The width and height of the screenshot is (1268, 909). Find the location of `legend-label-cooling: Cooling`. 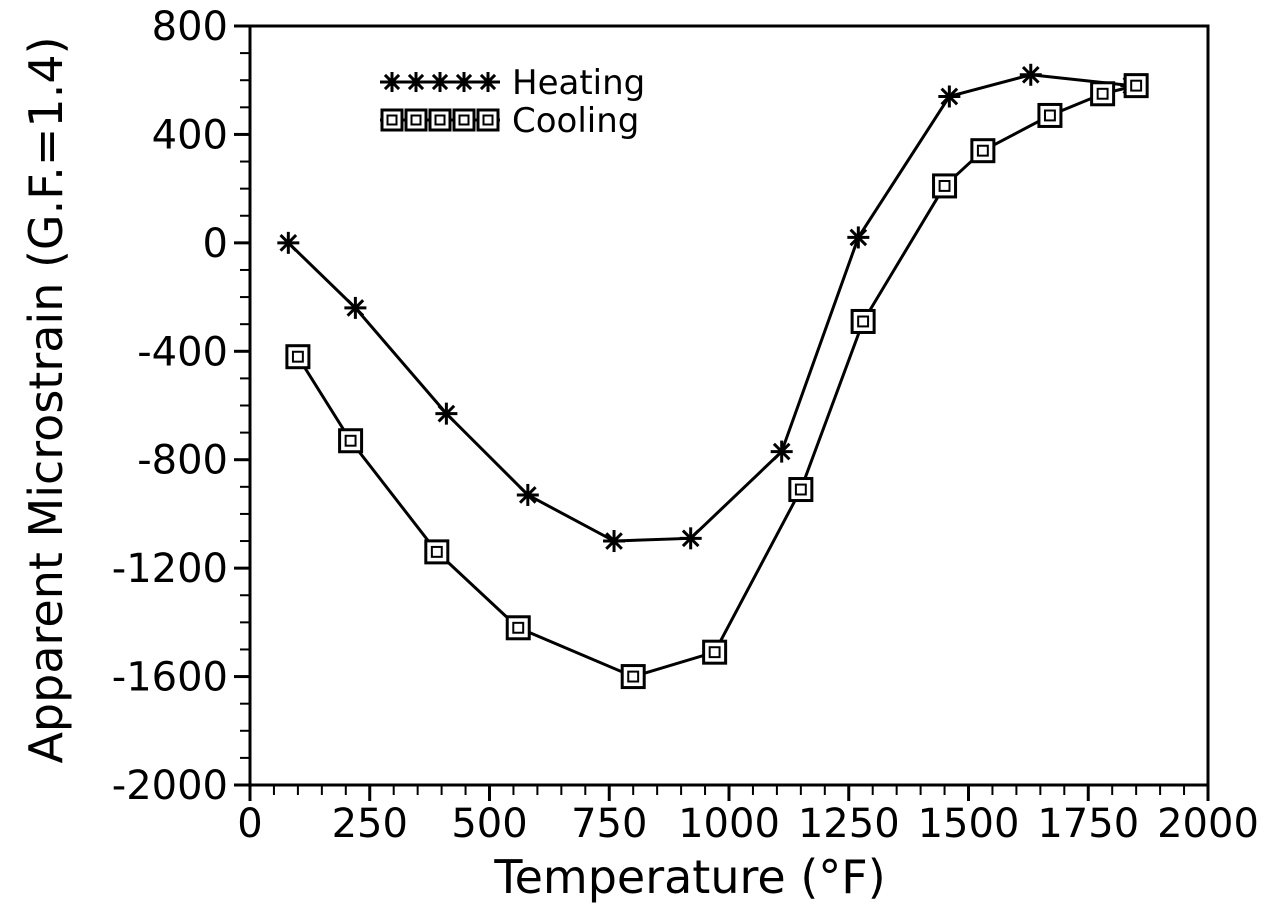

legend-label-cooling: Cooling is located at coordinates (575, 121).